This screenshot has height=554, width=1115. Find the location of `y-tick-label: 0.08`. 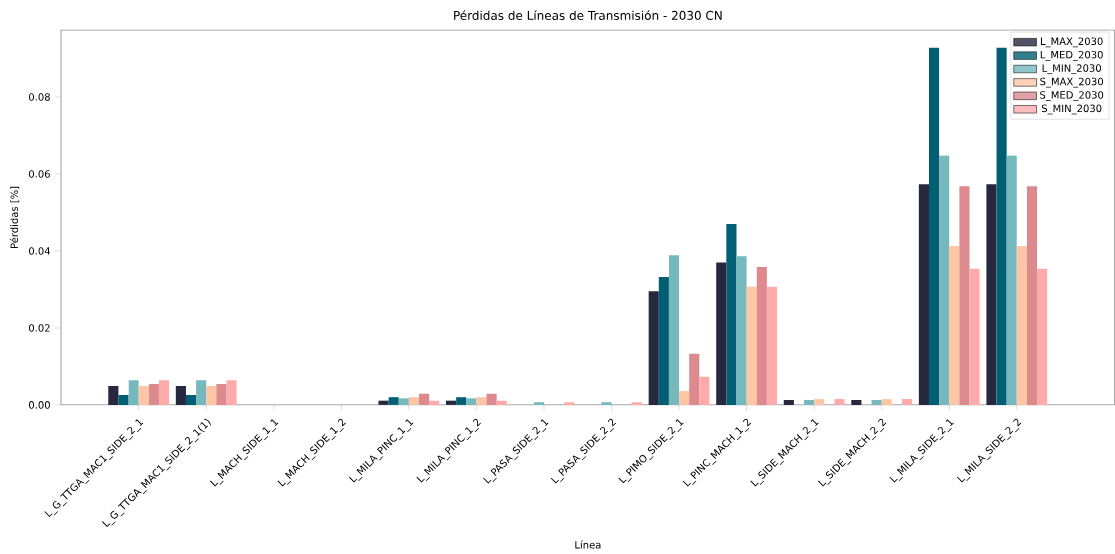

y-tick-label: 0.08 is located at coordinates (39, 97).